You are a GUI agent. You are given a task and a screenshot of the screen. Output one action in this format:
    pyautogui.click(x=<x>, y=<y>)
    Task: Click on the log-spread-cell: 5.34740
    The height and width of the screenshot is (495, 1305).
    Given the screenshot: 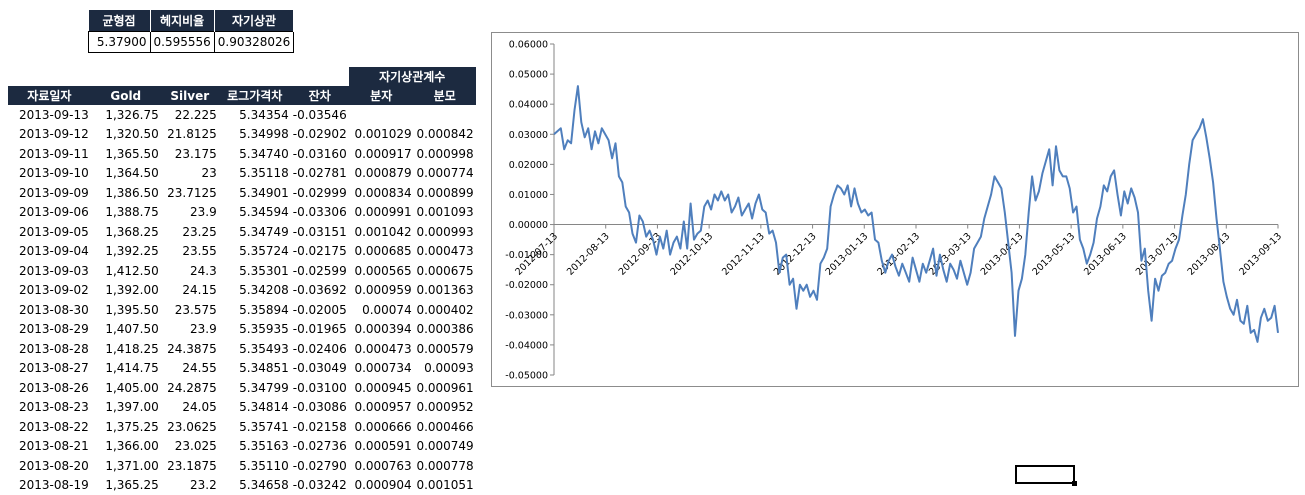 What is the action you would take?
    pyautogui.click(x=255, y=154)
    